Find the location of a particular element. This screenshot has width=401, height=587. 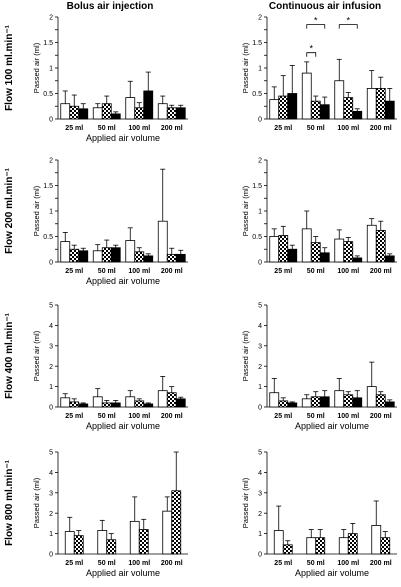

significance-star: * is located at coordinates (311, 49).